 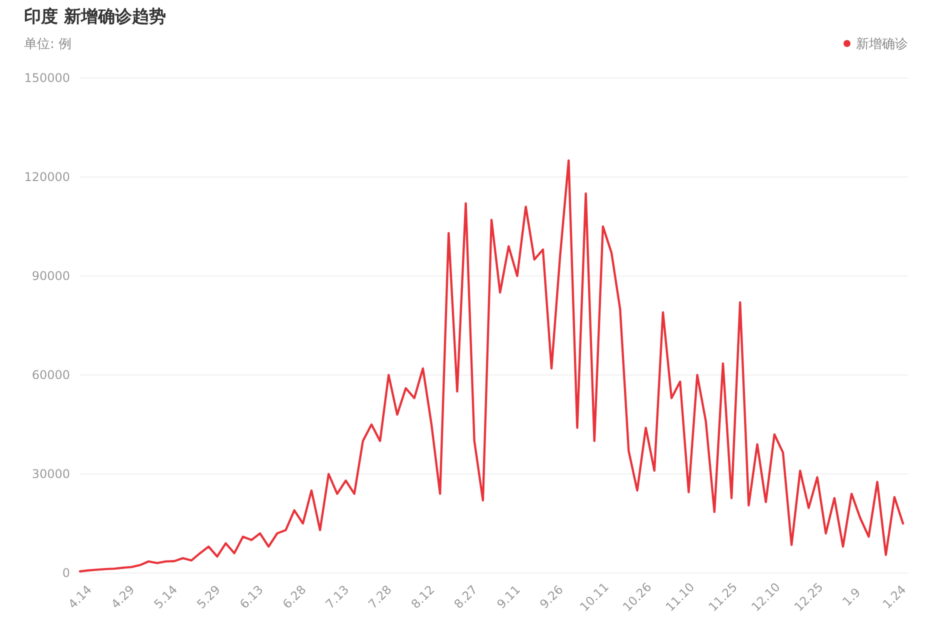 I want to click on y-tick-label: 60000, so click(x=51, y=375).